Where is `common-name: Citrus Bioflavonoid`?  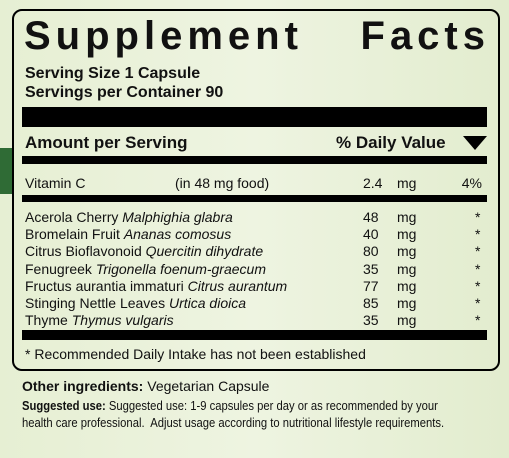 common-name: Citrus Bioflavonoid is located at coordinates (83, 251).